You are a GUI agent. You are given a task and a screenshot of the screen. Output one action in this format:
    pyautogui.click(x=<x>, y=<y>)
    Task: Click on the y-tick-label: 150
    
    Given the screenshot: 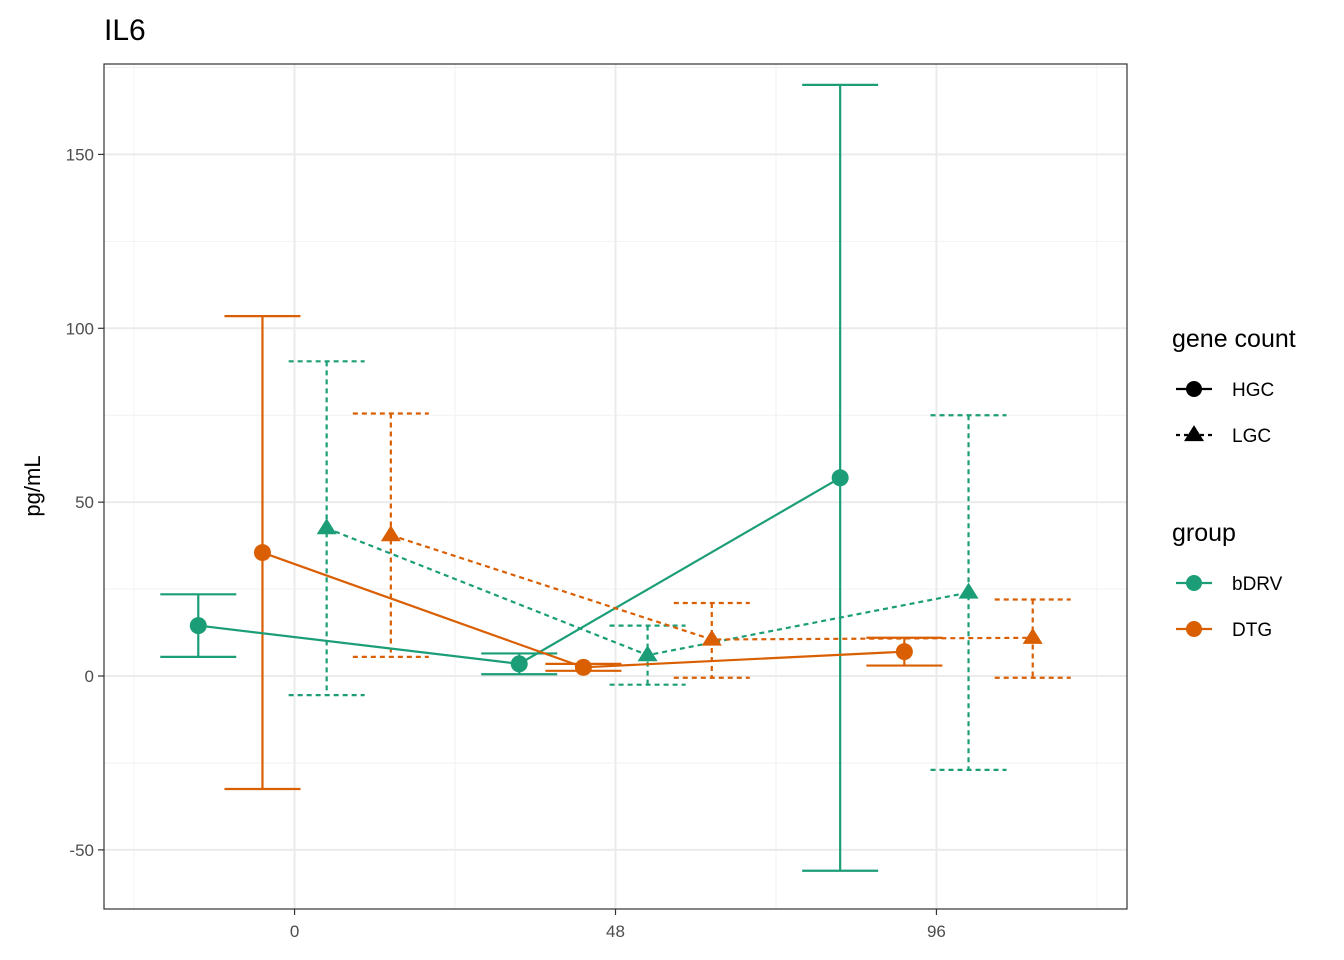 What is the action you would take?
    pyautogui.click(x=80, y=154)
    